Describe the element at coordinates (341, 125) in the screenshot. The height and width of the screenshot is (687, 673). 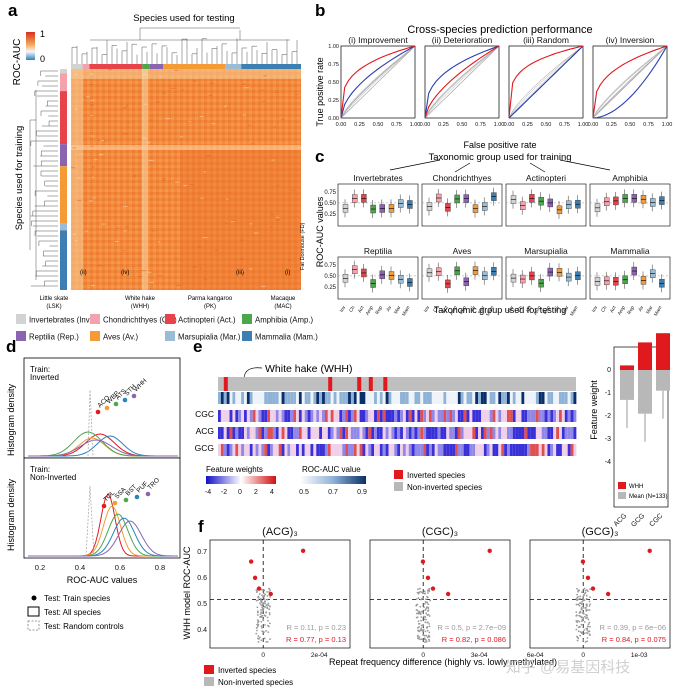
I see `roc-x-tick: 0.00` at that location.